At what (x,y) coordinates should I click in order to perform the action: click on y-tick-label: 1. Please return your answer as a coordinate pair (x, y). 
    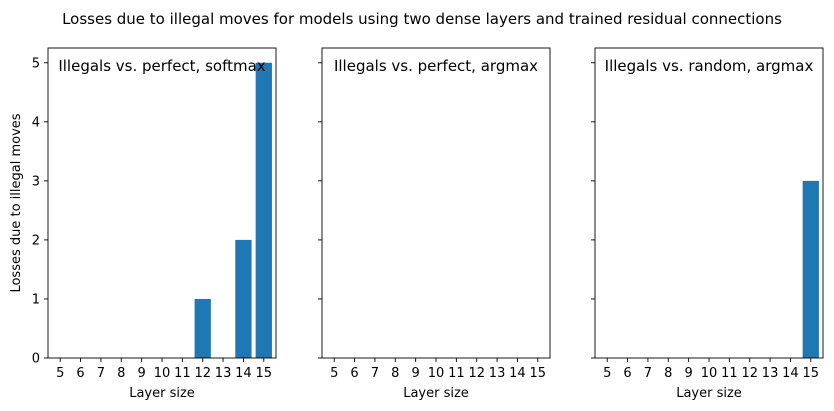
    Looking at the image, I should click on (36, 299).